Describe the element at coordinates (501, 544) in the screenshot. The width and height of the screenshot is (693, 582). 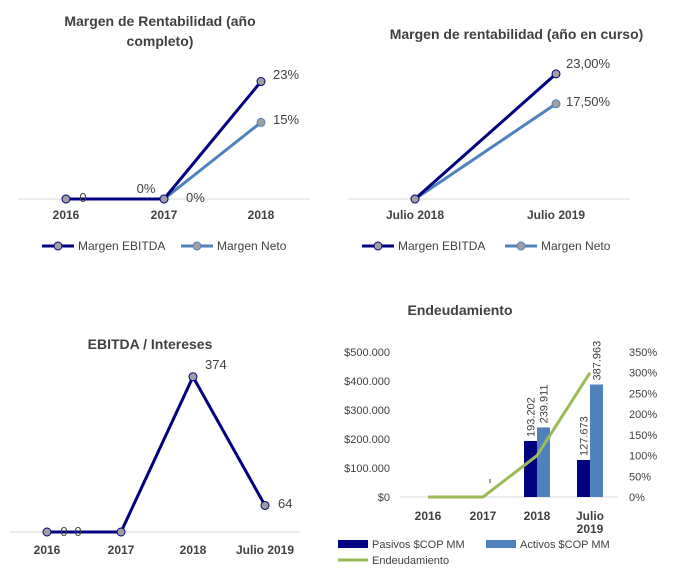
I see `legend-activos-swatch` at that location.